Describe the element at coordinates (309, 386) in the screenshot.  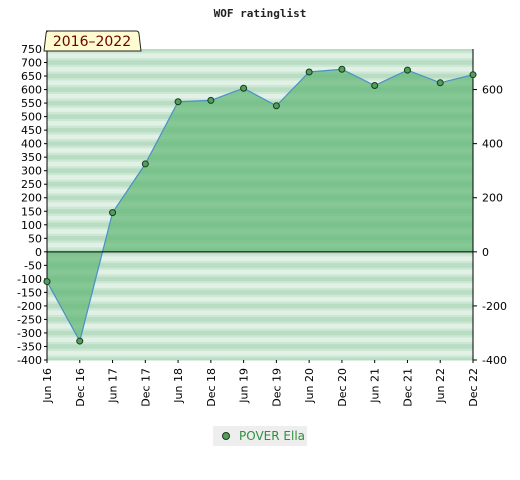
I see `x-tick-label: Jun 20` at that location.